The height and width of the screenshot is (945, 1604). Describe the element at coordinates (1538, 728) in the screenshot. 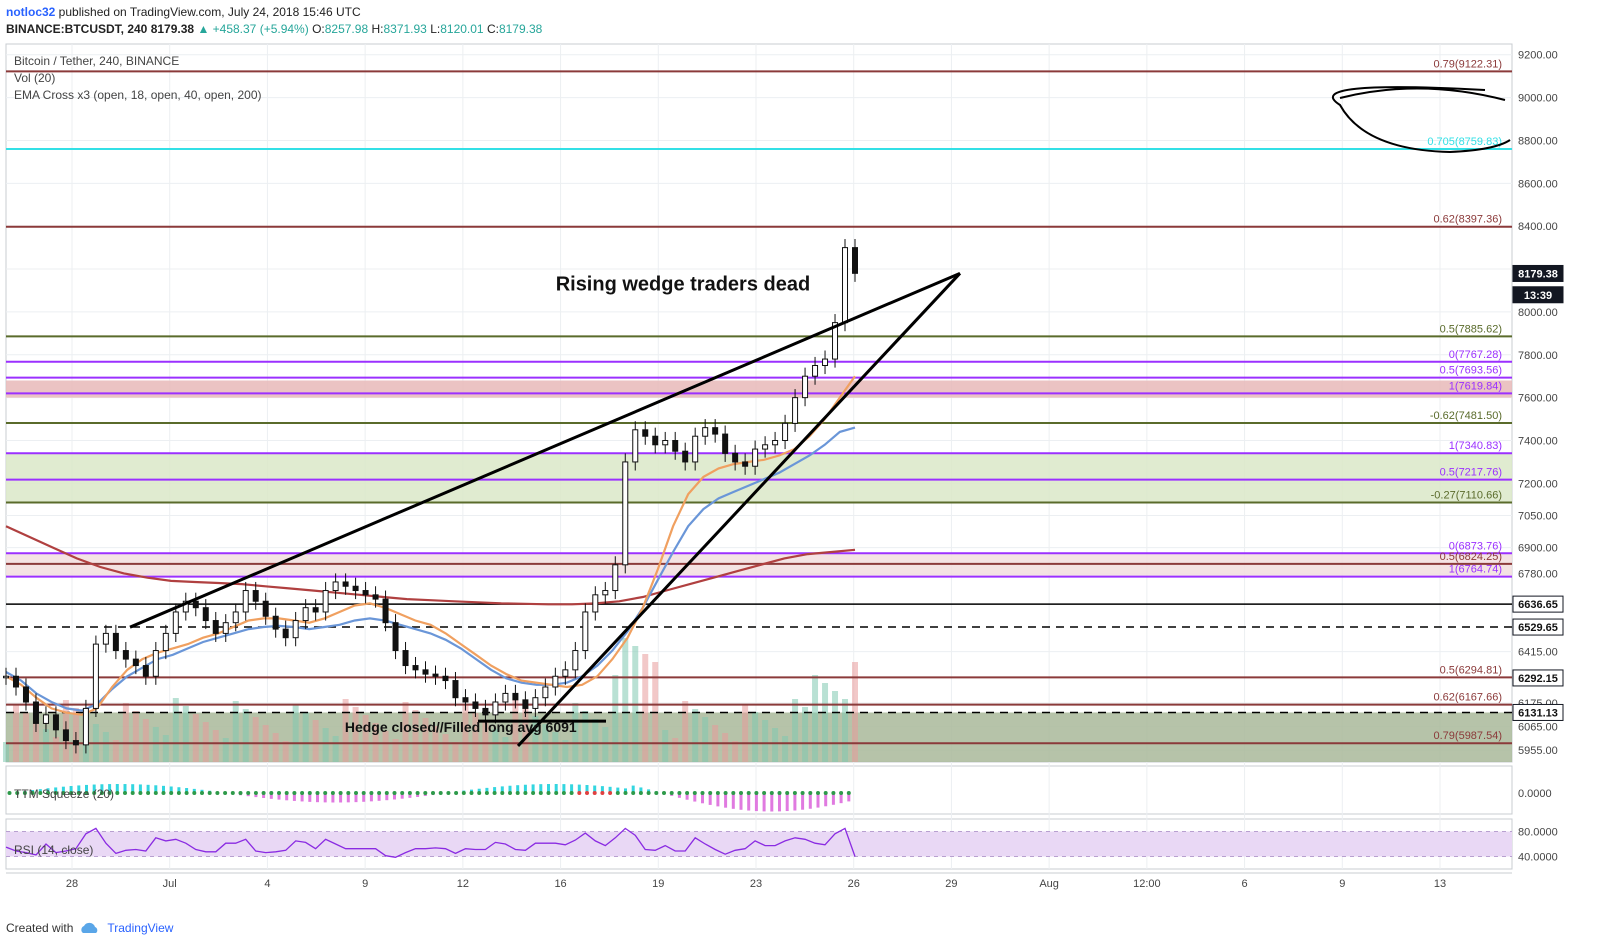

I see `y-tick-label: 6065.00` at that location.